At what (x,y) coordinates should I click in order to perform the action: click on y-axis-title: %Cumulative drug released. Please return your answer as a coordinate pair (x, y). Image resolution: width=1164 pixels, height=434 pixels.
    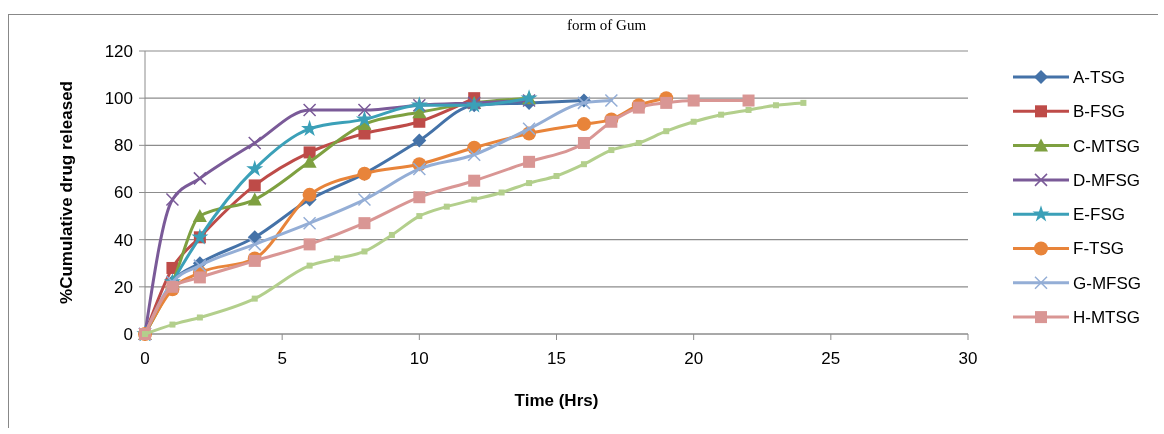
    Looking at the image, I should click on (66, 192).